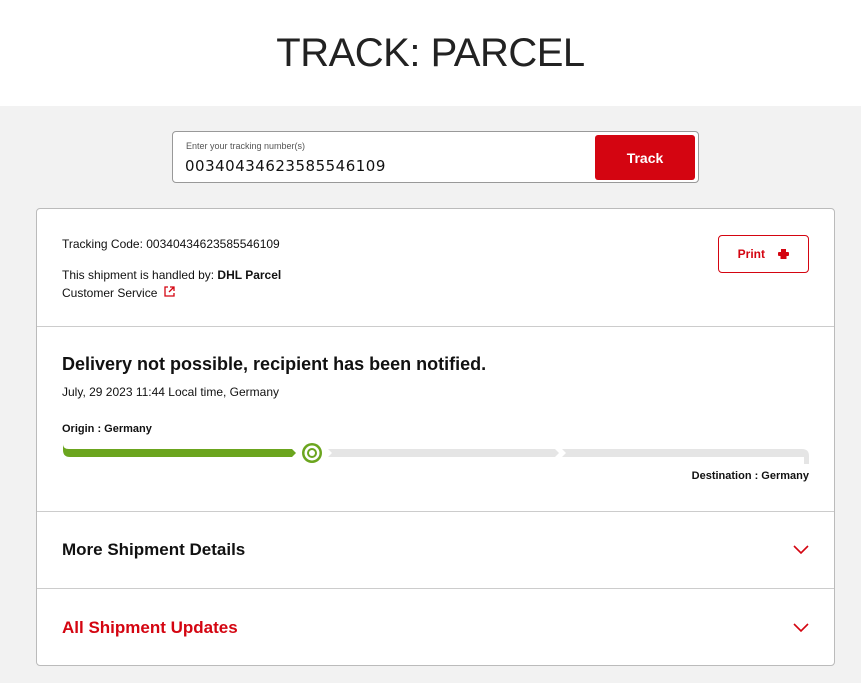  I want to click on accordion-more-shipment-details: More Shipment Details, so click(435, 550).